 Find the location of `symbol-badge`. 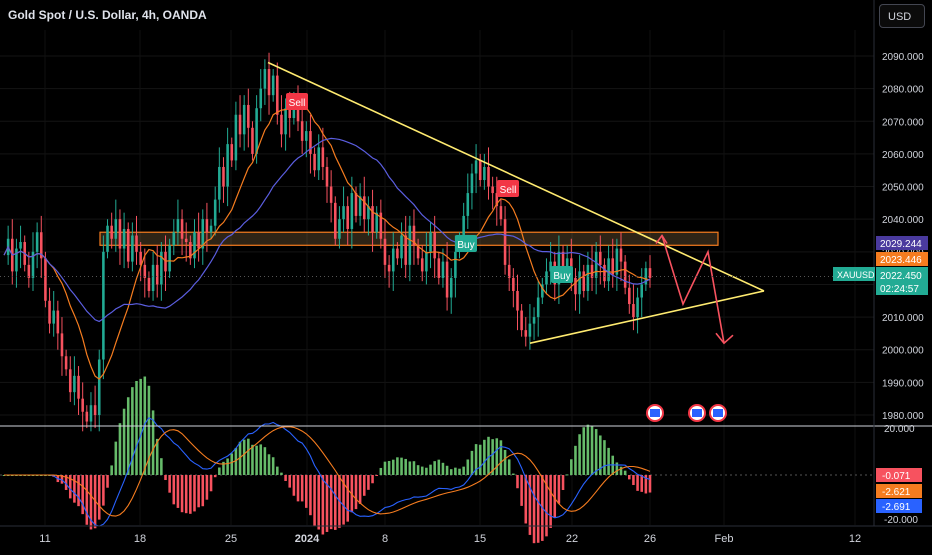

symbol-badge is located at coordinates (854, 274).